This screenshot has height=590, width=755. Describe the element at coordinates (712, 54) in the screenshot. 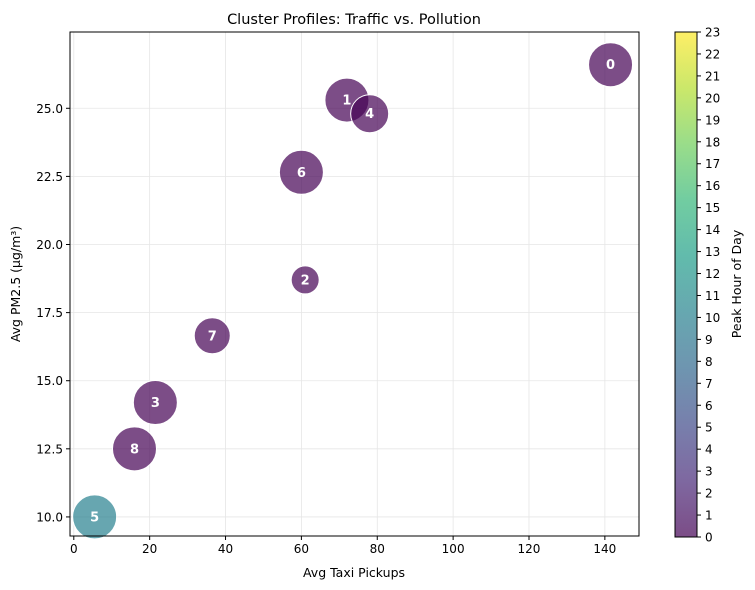

I see `colorbar-tick-label: 22` at that location.